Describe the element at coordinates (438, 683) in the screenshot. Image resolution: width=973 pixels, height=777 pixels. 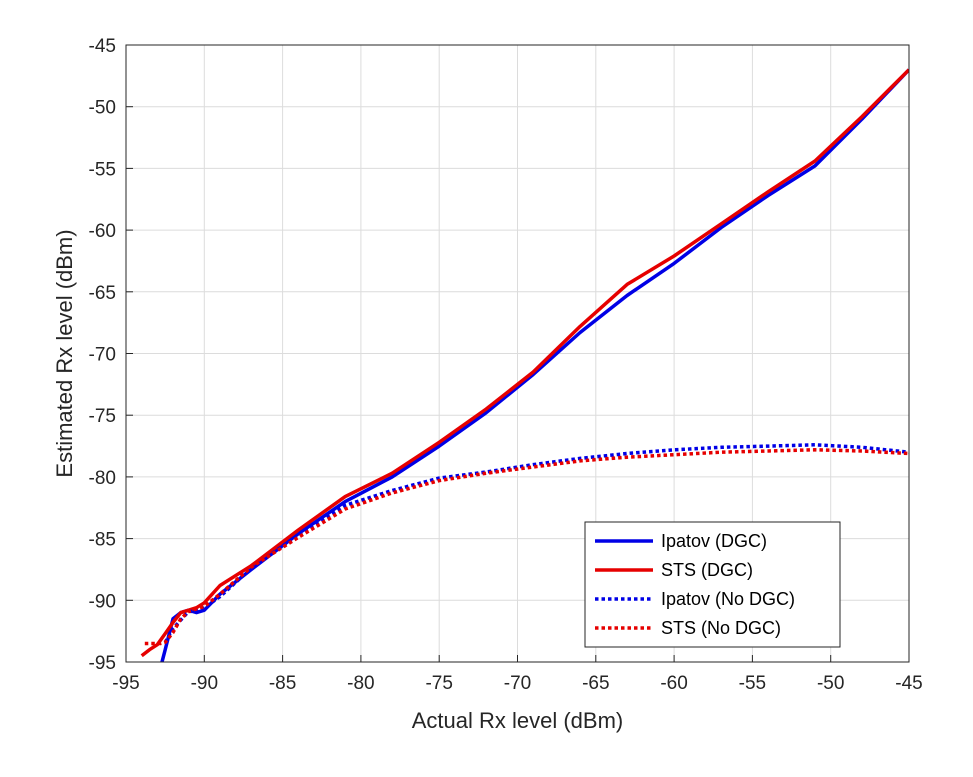
I see `x-tick-label: -75` at that location.